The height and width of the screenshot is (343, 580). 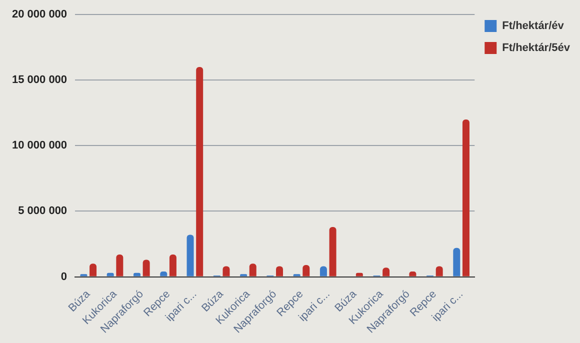 I want to click on legend-label: Ft/hektár/év, so click(x=533, y=26).